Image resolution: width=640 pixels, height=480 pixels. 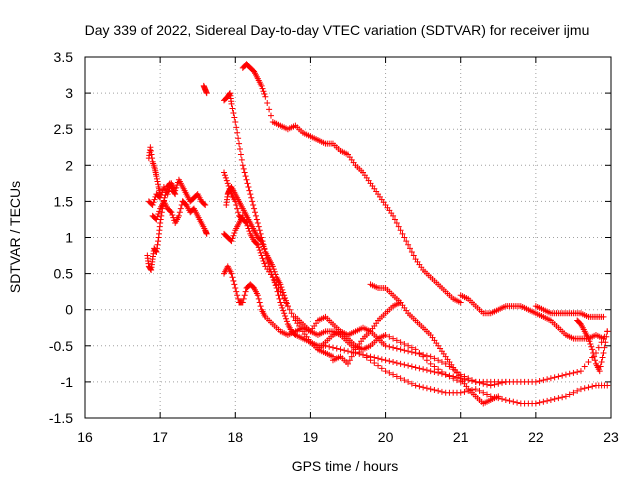 I want to click on series-sat-c, so click(x=177, y=192).